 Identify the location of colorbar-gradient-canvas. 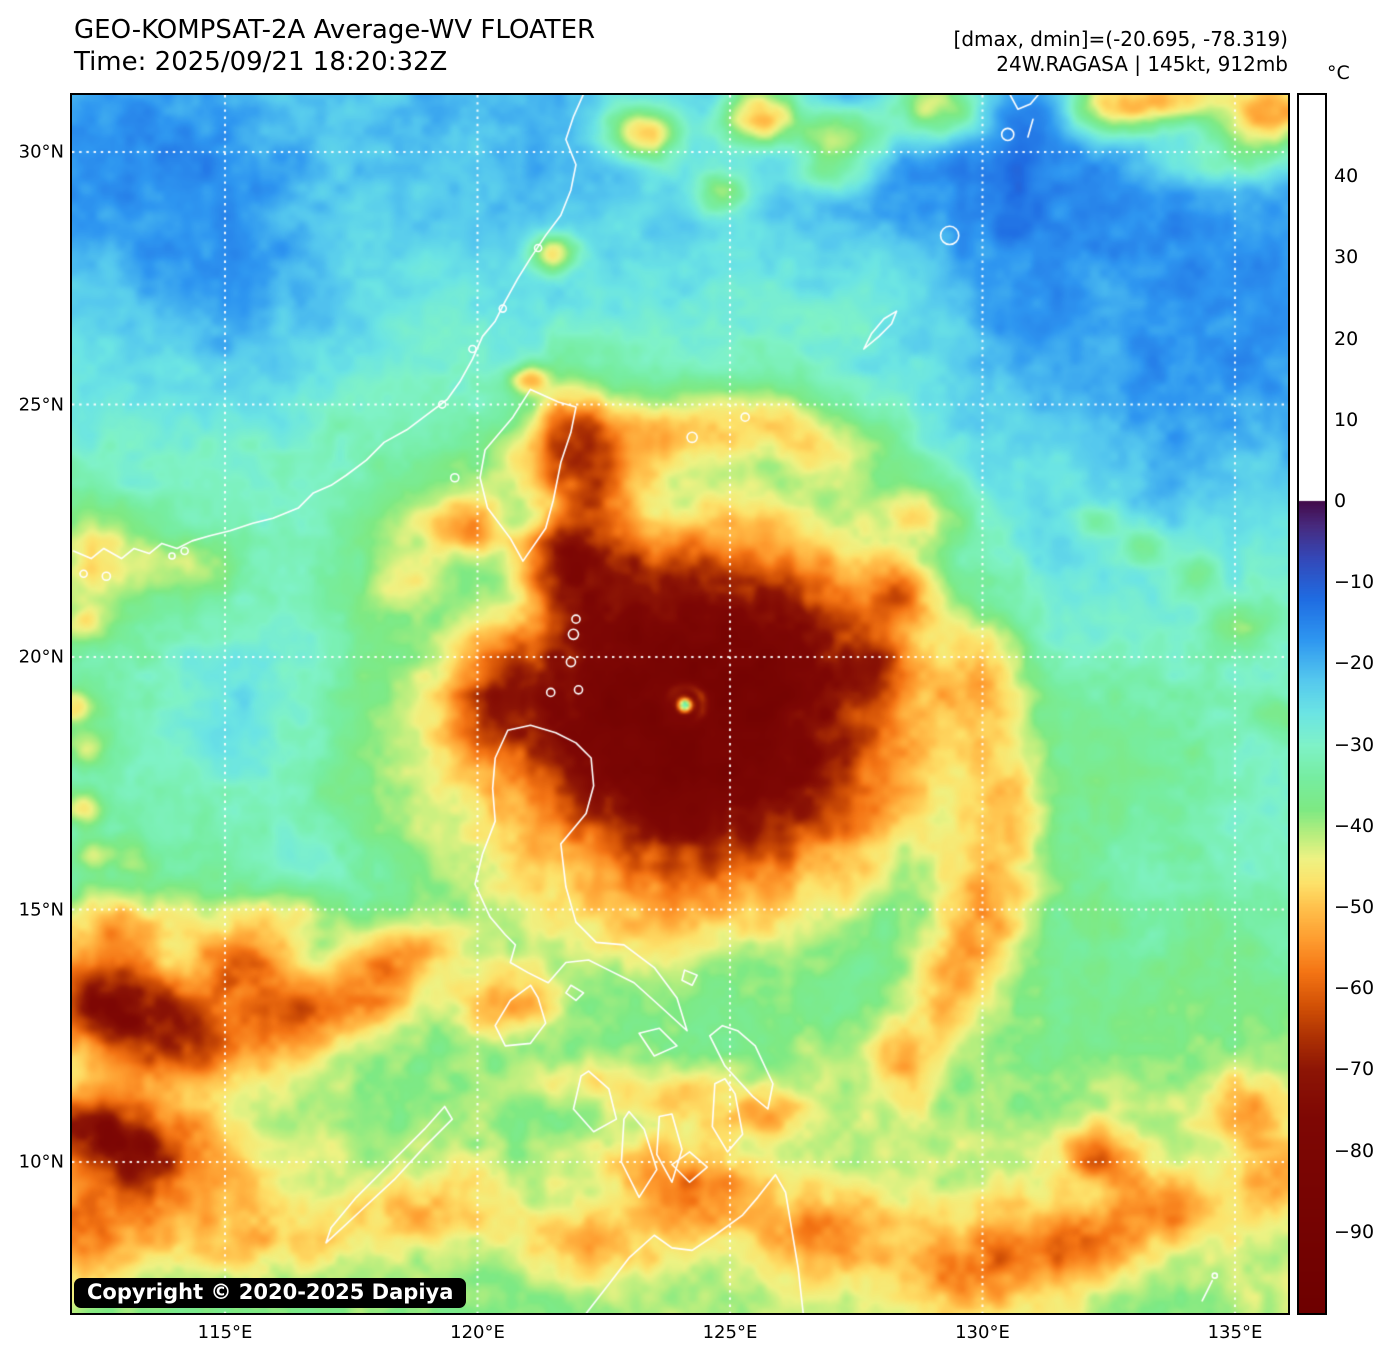
(1312, 704).